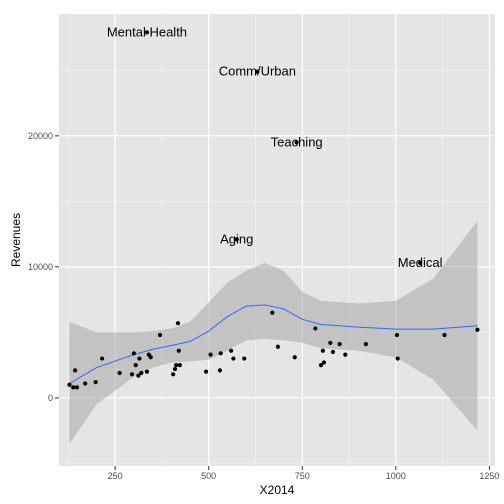  Describe the element at coordinates (208, 476) in the screenshot. I see `x-tick-label: 500` at that location.